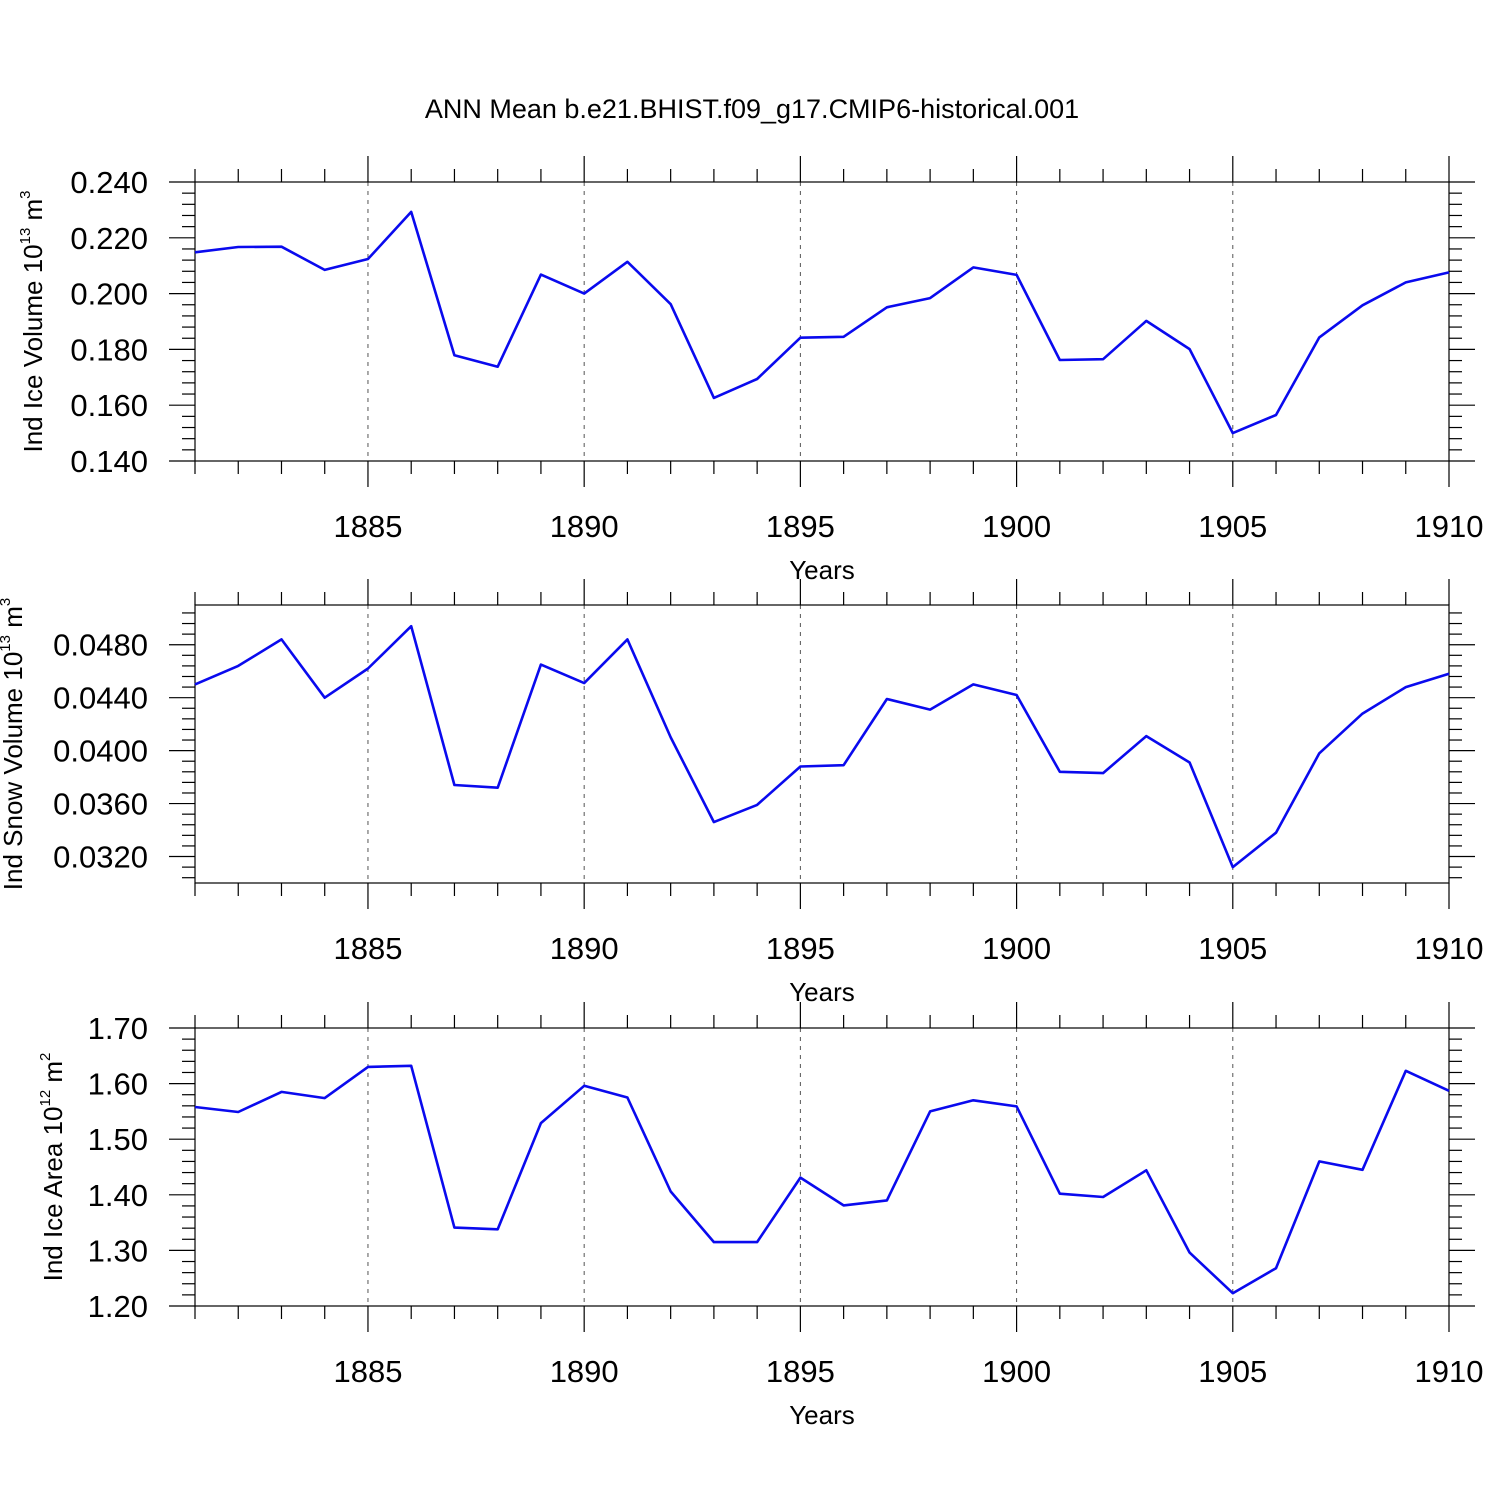  I want to click on y-axis-title: Ind Ice Volume 1013 m3, so click(32, 321).